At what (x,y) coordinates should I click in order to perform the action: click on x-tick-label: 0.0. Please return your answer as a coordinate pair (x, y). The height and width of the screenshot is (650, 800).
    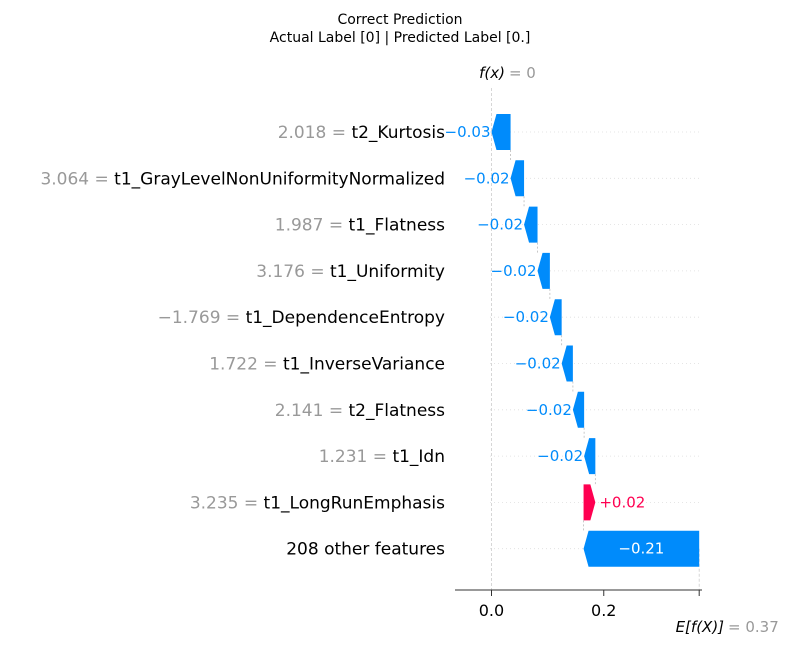
    Looking at the image, I should click on (491, 610).